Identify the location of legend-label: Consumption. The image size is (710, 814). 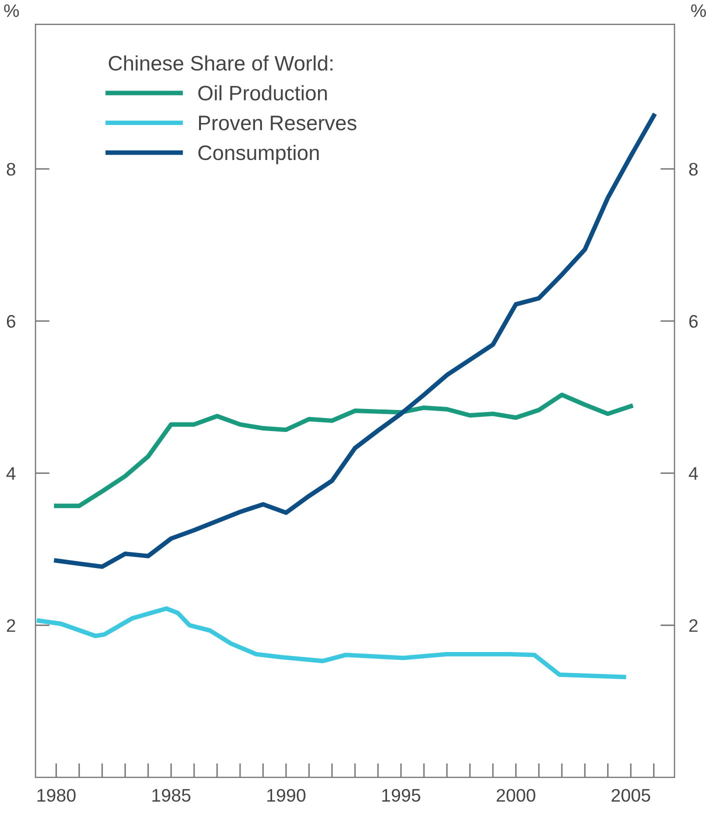
(258, 154).